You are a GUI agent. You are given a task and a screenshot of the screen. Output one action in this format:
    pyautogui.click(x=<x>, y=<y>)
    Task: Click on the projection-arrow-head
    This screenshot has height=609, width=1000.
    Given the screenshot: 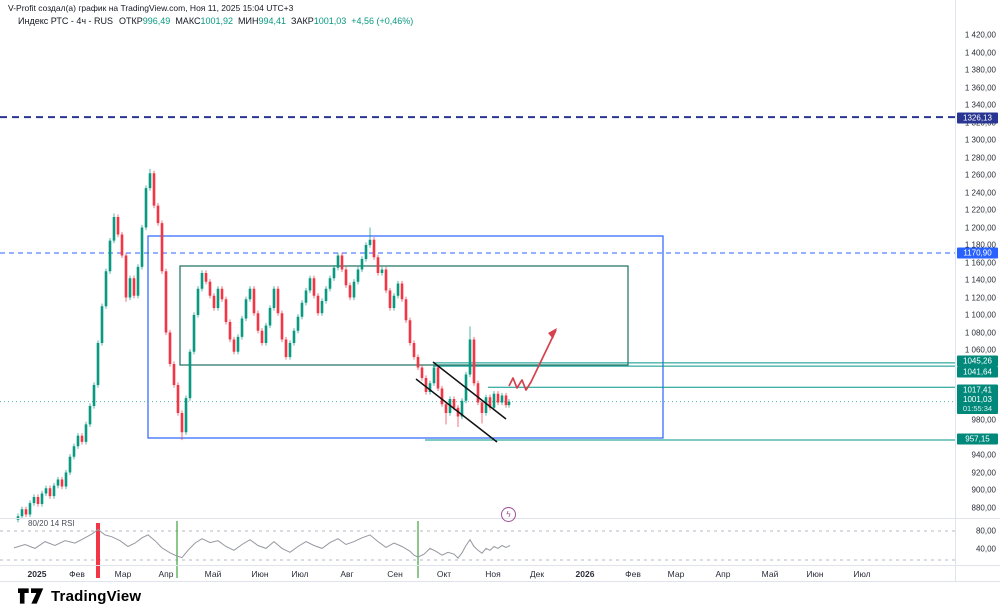 What is the action you would take?
    pyautogui.click(x=552, y=333)
    